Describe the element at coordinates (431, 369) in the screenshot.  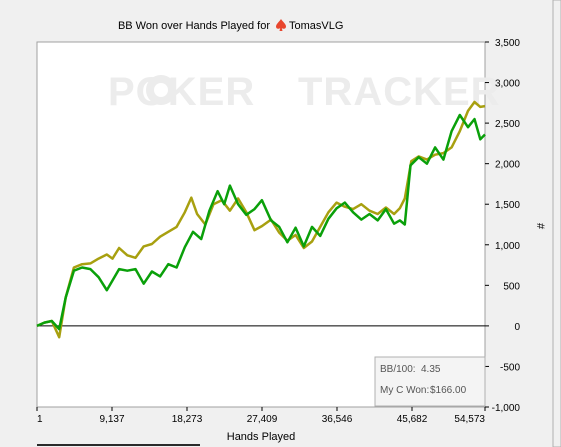
I see `bb100-value: 4.35` at that location.